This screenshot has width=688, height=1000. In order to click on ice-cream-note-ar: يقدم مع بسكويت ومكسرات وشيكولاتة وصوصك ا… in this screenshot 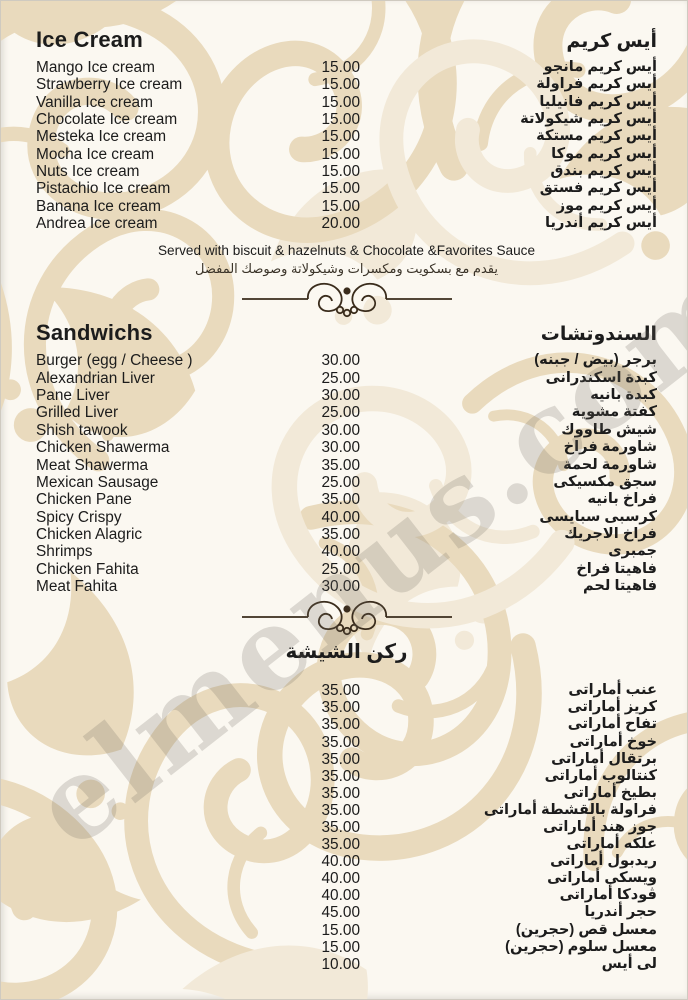, I will do `click(346, 269)`.